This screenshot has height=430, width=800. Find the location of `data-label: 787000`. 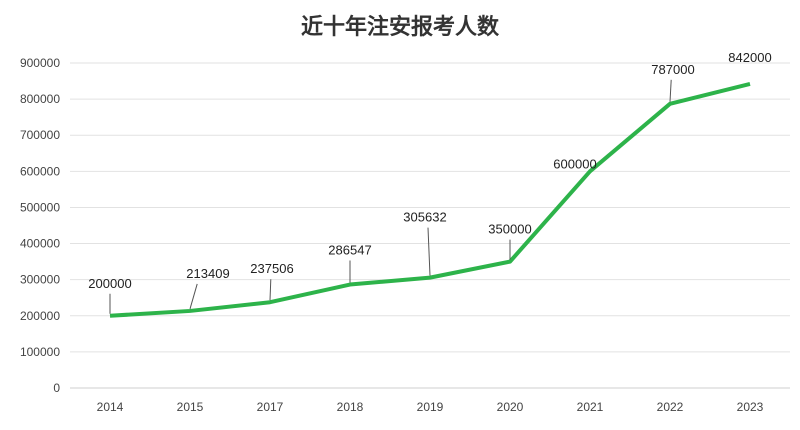

data-label: 787000 is located at coordinates (672, 69).